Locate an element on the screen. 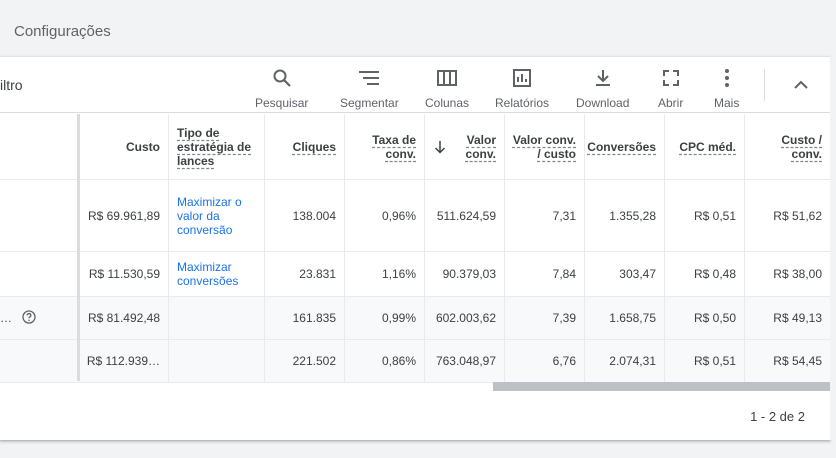 This screenshot has height=458, width=836. cell-custo-conv: R$ 54,45 is located at coordinates (797, 361).